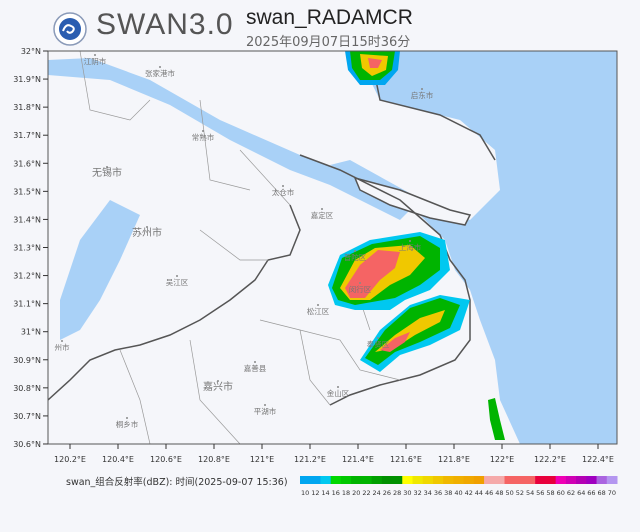  I want to click on lon-tick-label: 122.2°E, so click(550, 459).